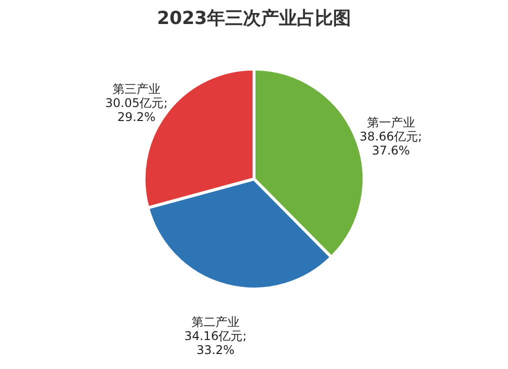 The image size is (508, 369). Describe the element at coordinates (215, 342) in the screenshot. I see `data-label: 34.16亿元; 33.2%` at that location.